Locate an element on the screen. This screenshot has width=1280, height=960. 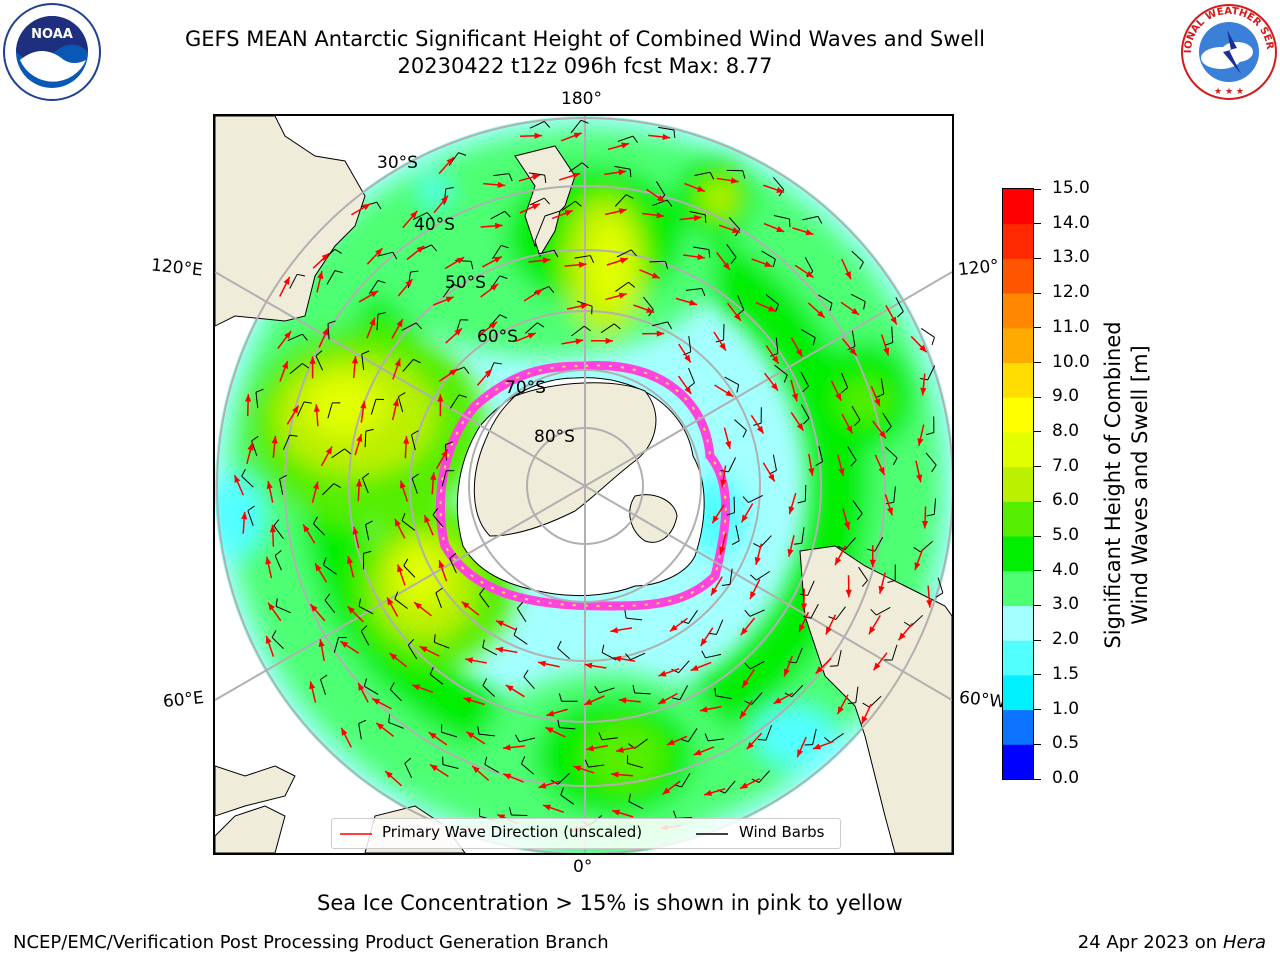
colorbar-tick-label: 7.0 is located at coordinates (1066, 465).